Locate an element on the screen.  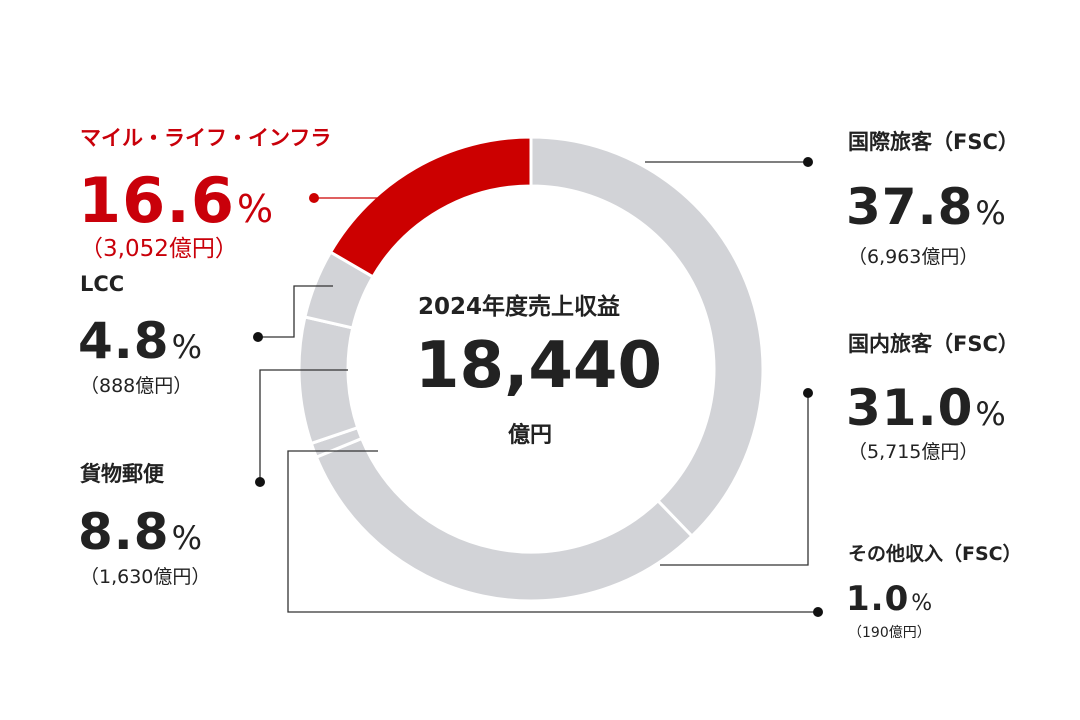
slice-label-domestic: 国内旅客（FSC） is located at coordinates (933, 344).